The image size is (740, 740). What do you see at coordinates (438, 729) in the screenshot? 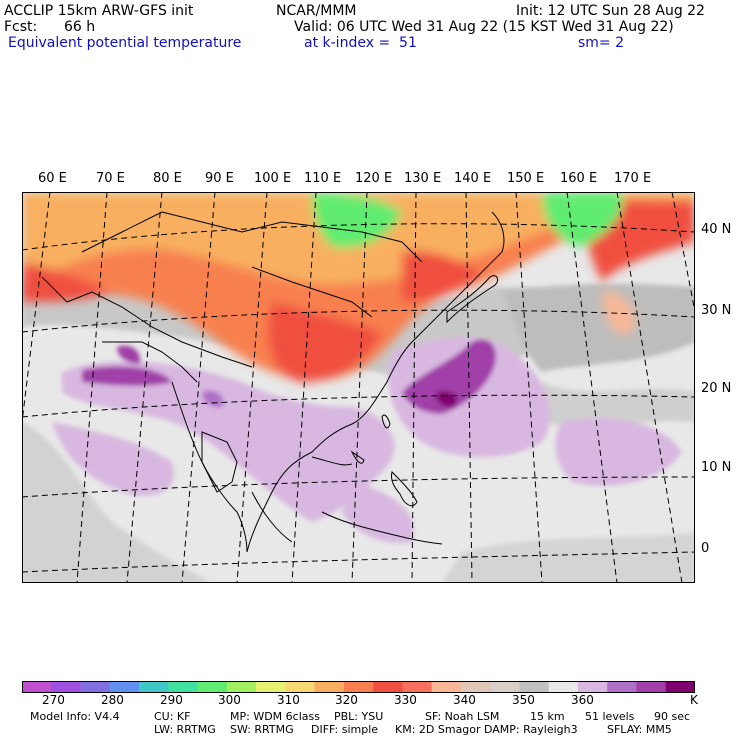
I see `eddy-option: KM: 2D Smagor` at bounding box center [438, 729].